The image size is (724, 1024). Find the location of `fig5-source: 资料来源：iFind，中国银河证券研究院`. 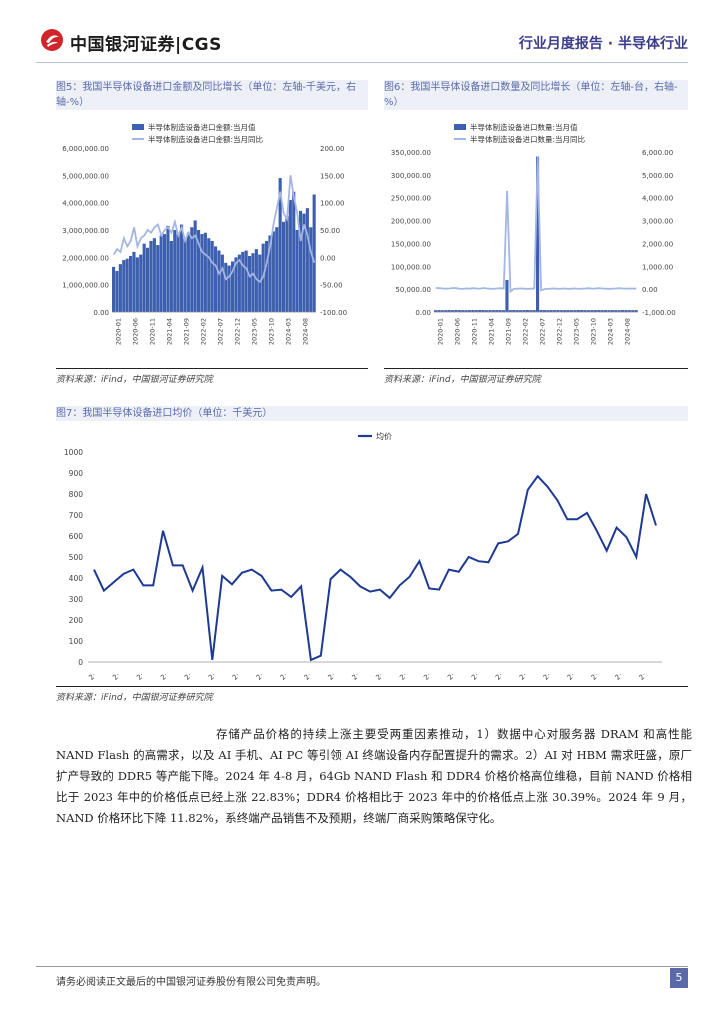

fig5-source: 资料来源：iFind，中国银河证券研究院 is located at coordinates (134, 380).